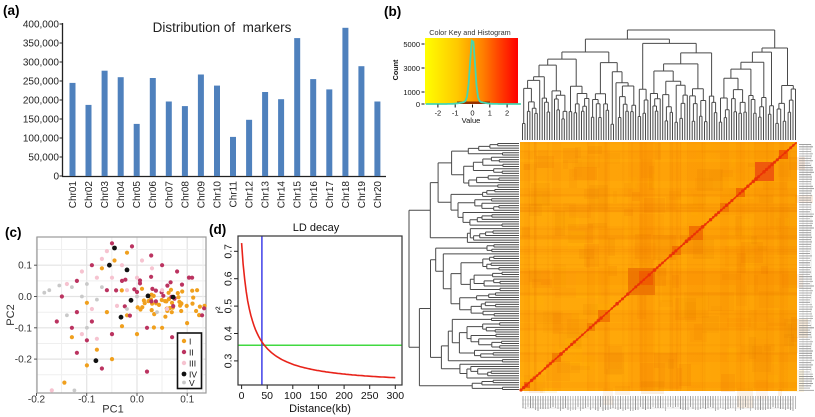 Image resolution: width=815 pixels, height=417 pixels. What do you see at coordinates (298, 195) in the screenshot?
I see `svg-text: Chr15` at bounding box center [298, 195].